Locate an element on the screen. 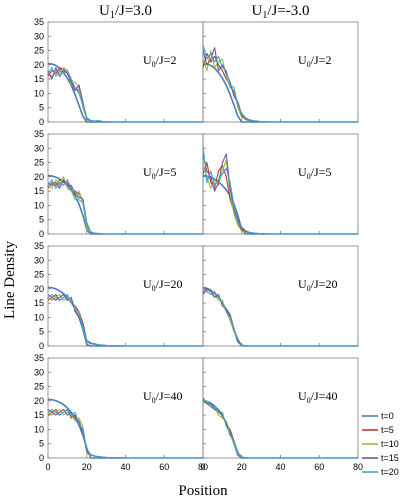  panel-r1-c2: U0/J=2 is located at coordinates (280, 72).